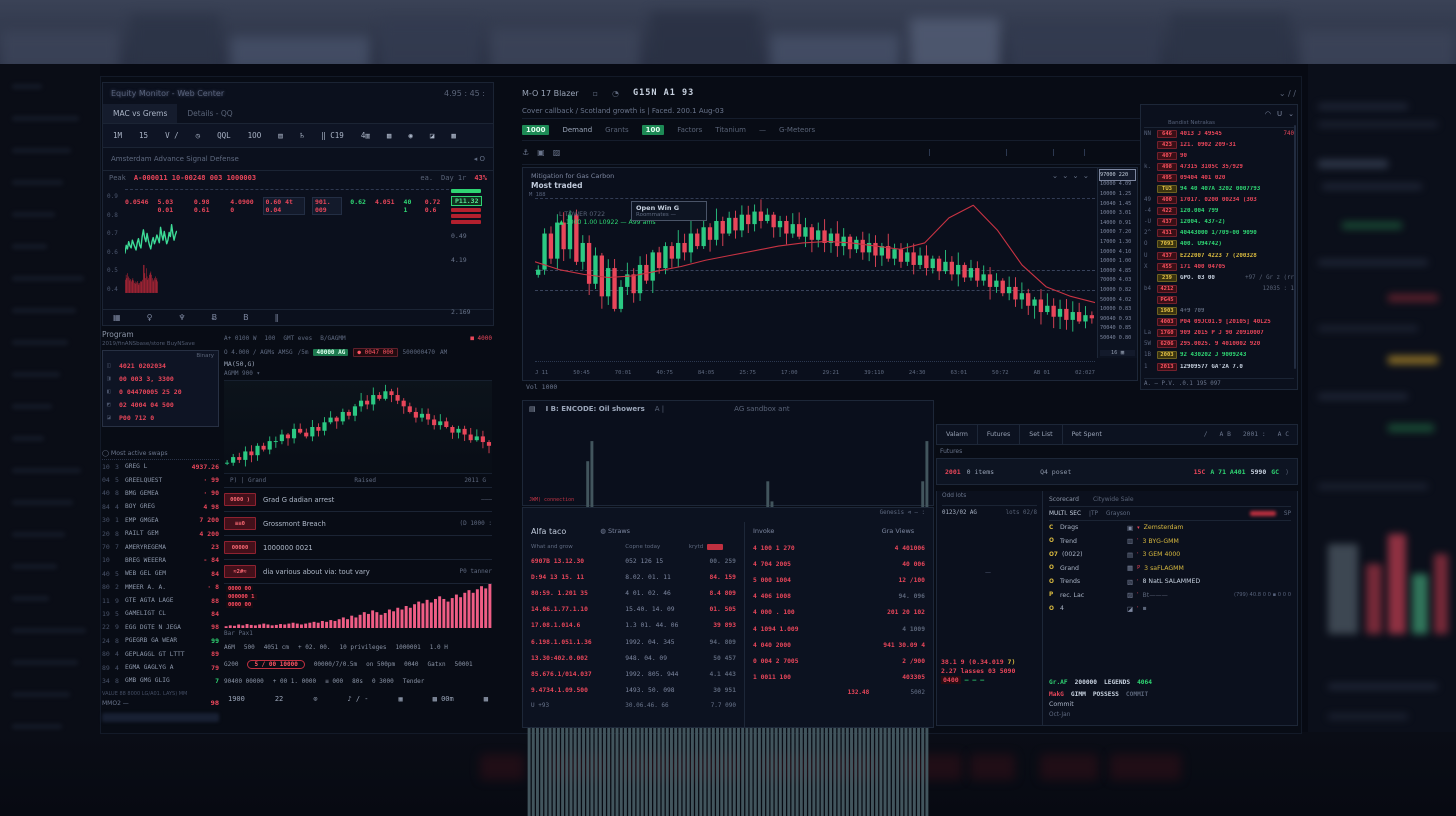 The image size is (1456, 816). I want to click on list-item: 89 4 EGMA GAGLYG A 79, so click(160, 667).